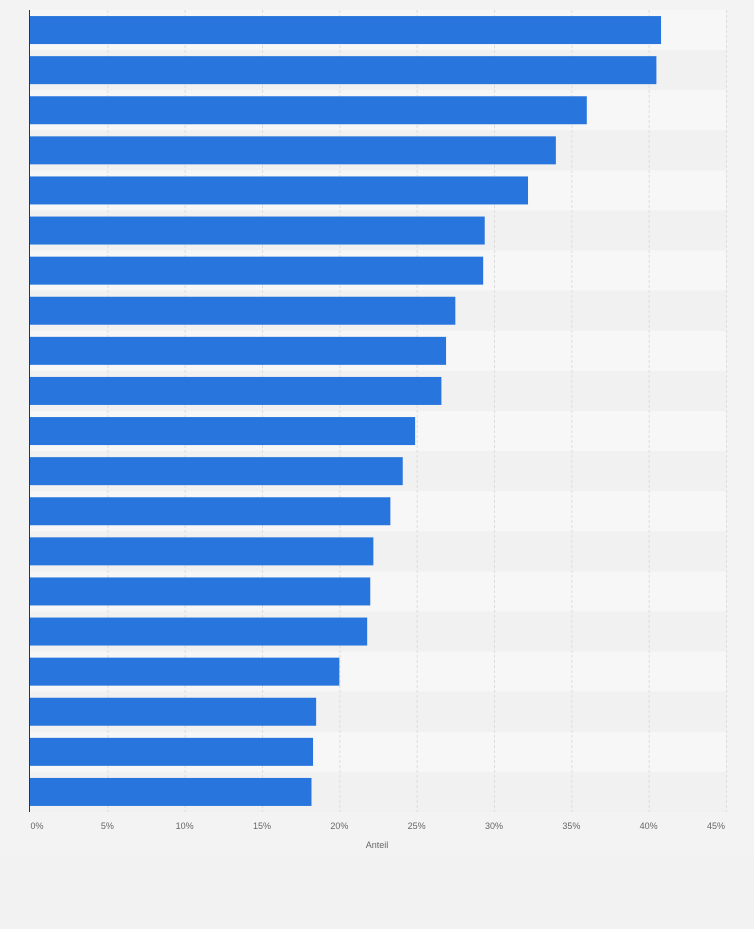 The width and height of the screenshot is (754, 929). Describe the element at coordinates (571, 826) in the screenshot. I see `x-tick-label: 35%` at that location.